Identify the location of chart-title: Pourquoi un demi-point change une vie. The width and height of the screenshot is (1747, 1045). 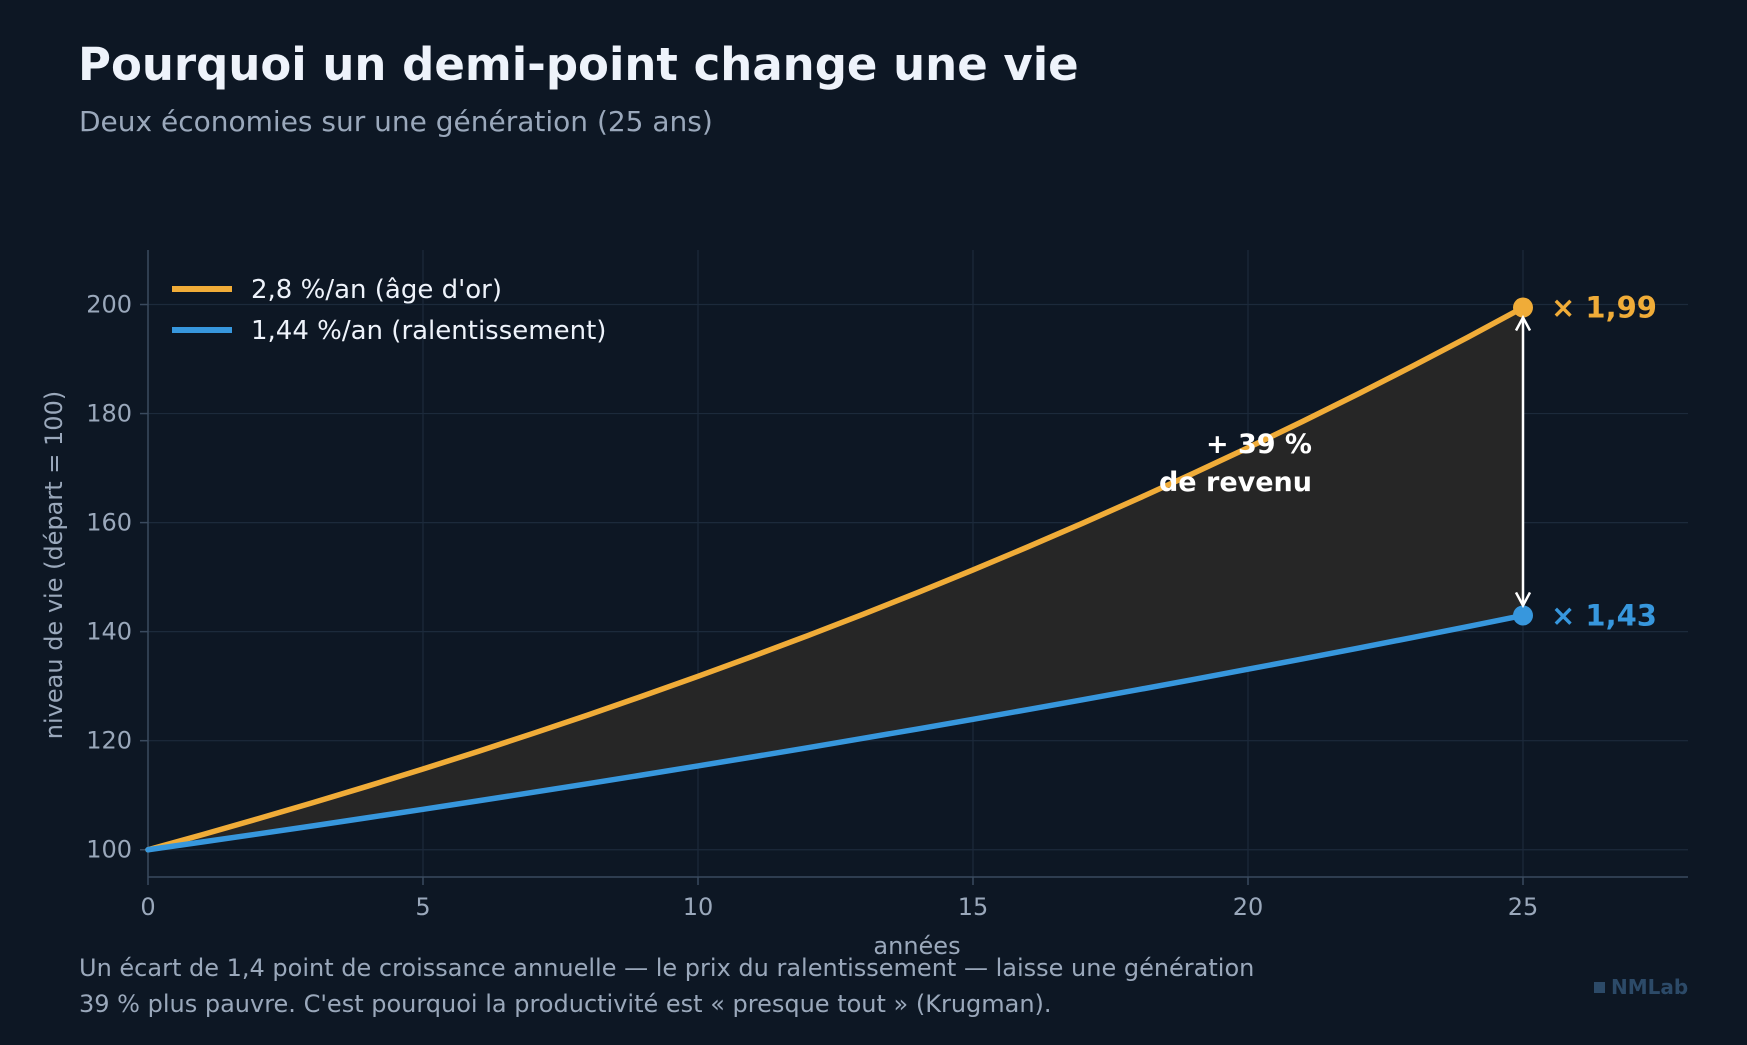
(578, 64).